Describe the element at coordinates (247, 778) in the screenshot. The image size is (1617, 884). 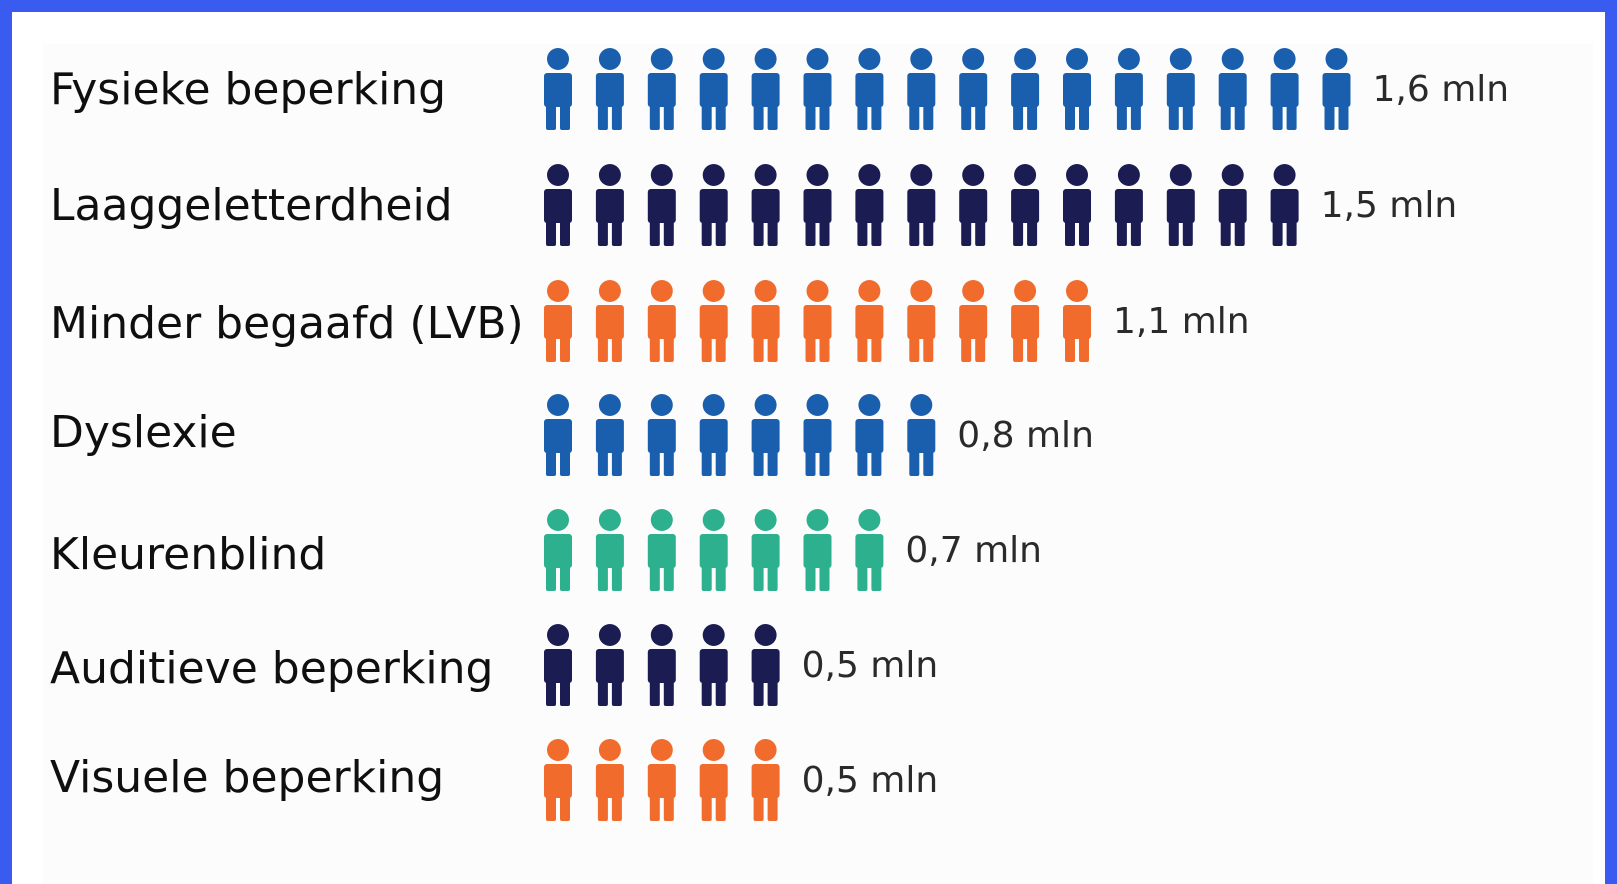
I see `category-label: Visuele beperking` at that location.